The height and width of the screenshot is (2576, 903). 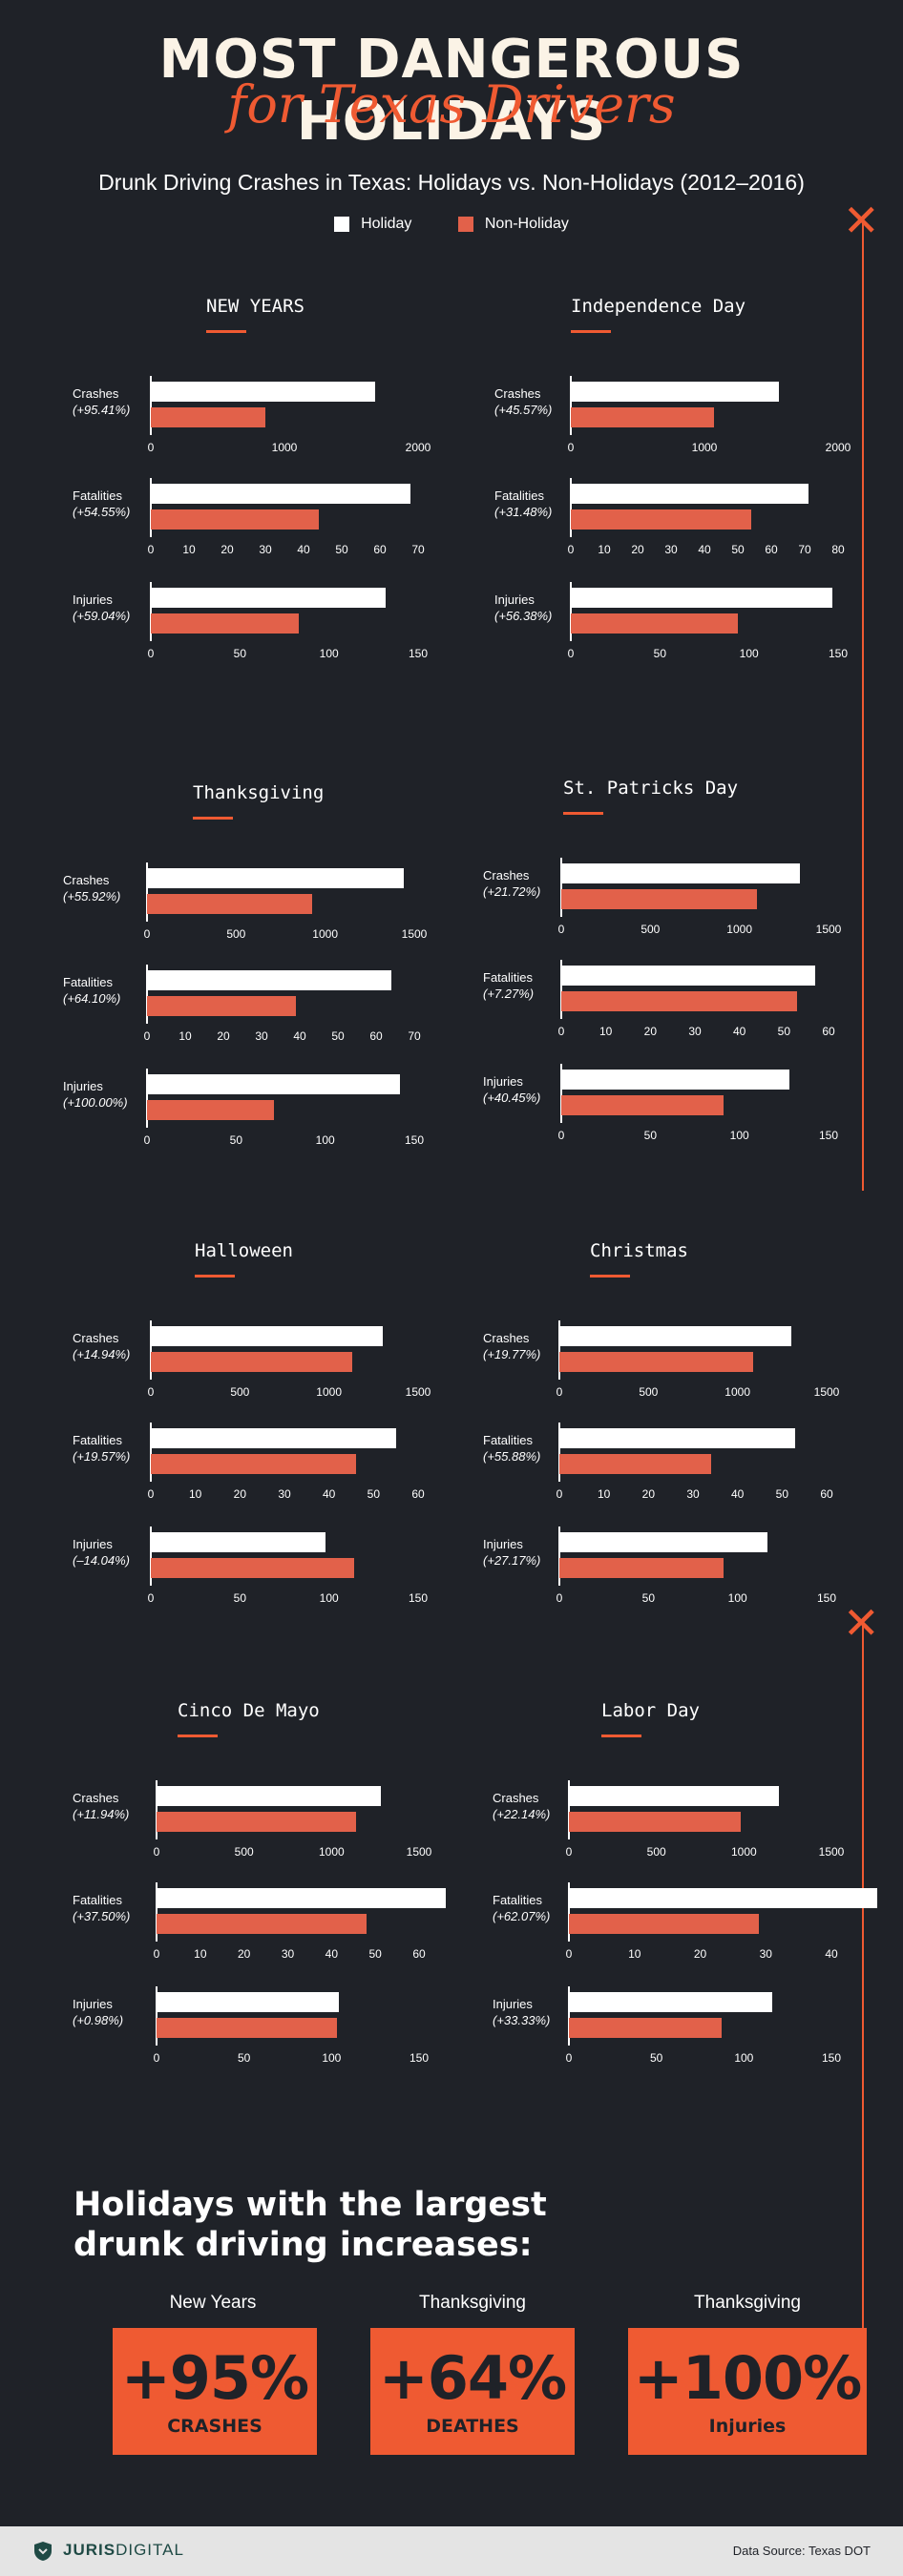 I want to click on metric-change: (+40.45%), so click(x=512, y=1098).